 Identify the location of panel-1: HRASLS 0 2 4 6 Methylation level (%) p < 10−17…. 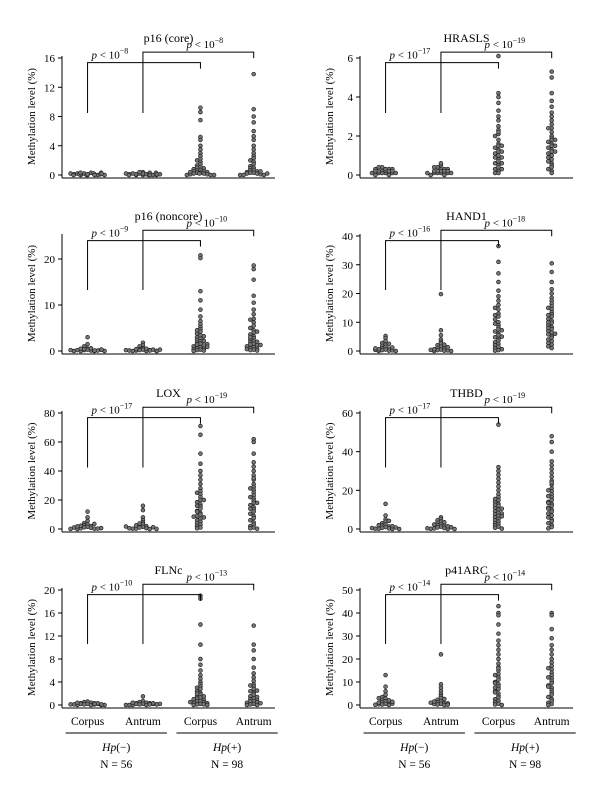
(448, 106).